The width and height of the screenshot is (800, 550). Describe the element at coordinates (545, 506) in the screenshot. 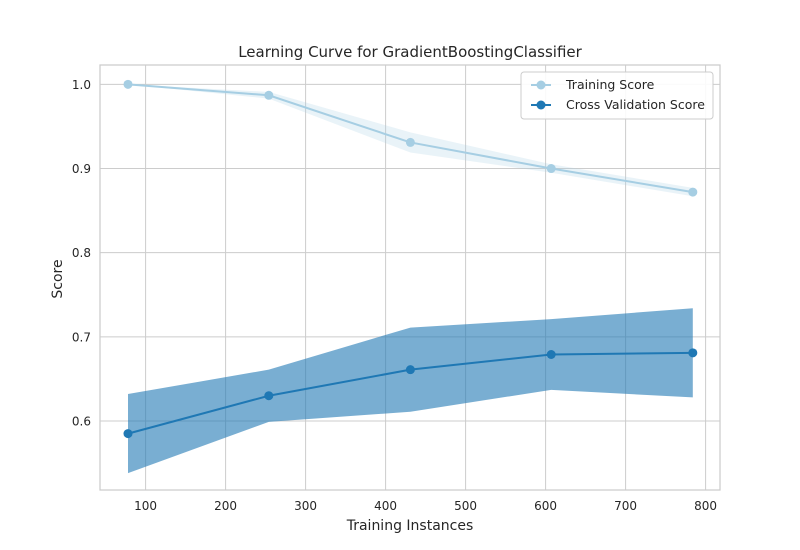

I see `x-tick-label: 600` at that location.